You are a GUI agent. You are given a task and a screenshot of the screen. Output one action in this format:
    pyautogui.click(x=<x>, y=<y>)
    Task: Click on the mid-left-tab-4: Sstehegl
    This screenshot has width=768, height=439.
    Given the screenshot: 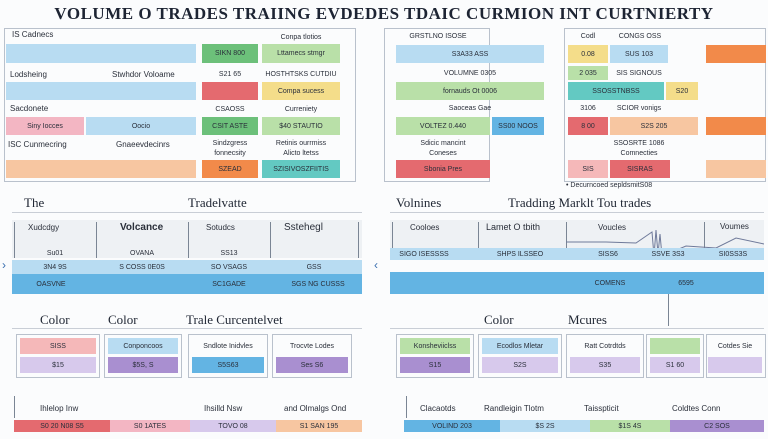 What is the action you would take?
    pyautogui.click(x=303, y=227)
    